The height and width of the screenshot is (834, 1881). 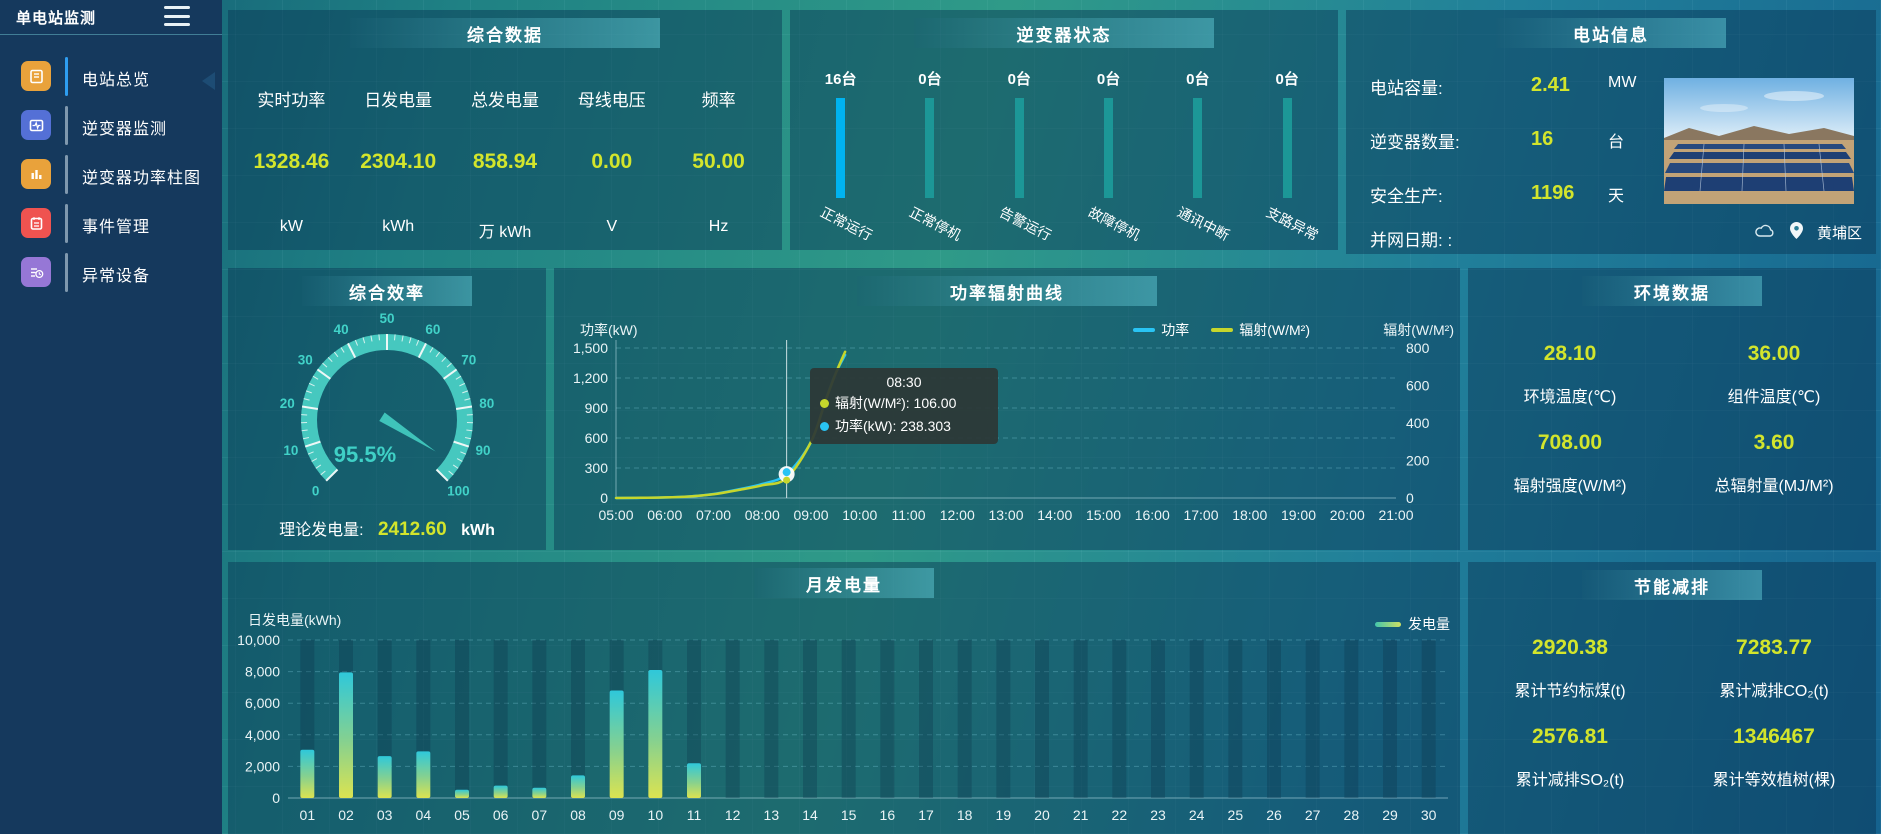 I want to click on legend-item-radiation: 辐射(W/M²), so click(x=1260, y=330).